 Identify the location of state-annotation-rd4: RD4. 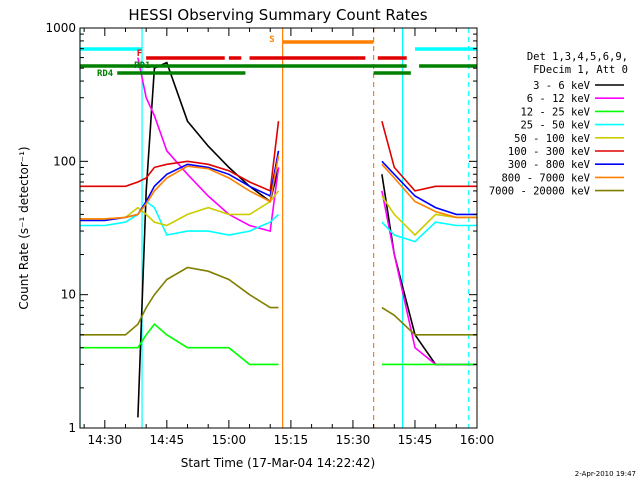
(105, 74).